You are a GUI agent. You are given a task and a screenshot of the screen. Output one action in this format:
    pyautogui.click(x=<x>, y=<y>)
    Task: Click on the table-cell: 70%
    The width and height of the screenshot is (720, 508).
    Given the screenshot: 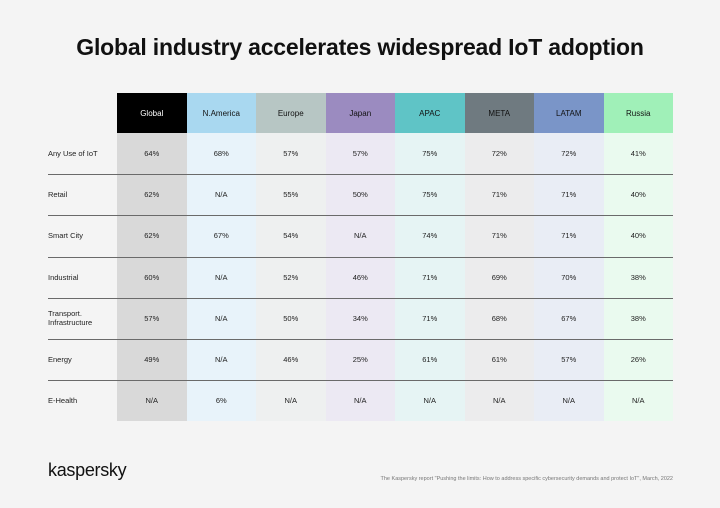 What is the action you would take?
    pyautogui.click(x=569, y=277)
    